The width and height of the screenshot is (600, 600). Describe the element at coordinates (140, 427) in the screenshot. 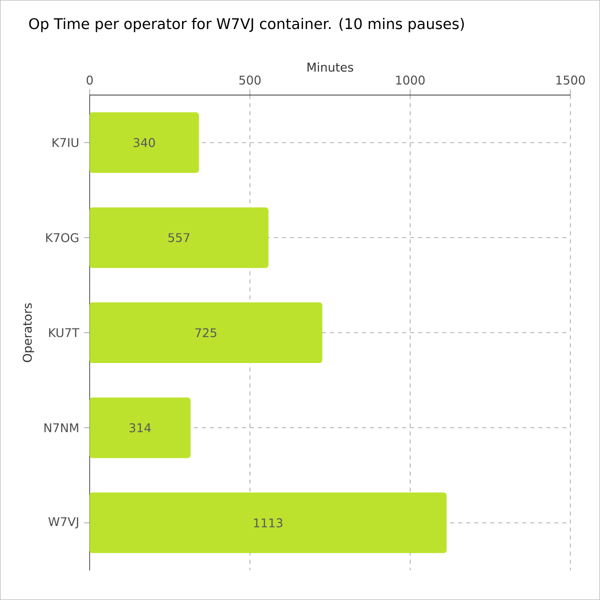

I see `data-label: 314` at that location.